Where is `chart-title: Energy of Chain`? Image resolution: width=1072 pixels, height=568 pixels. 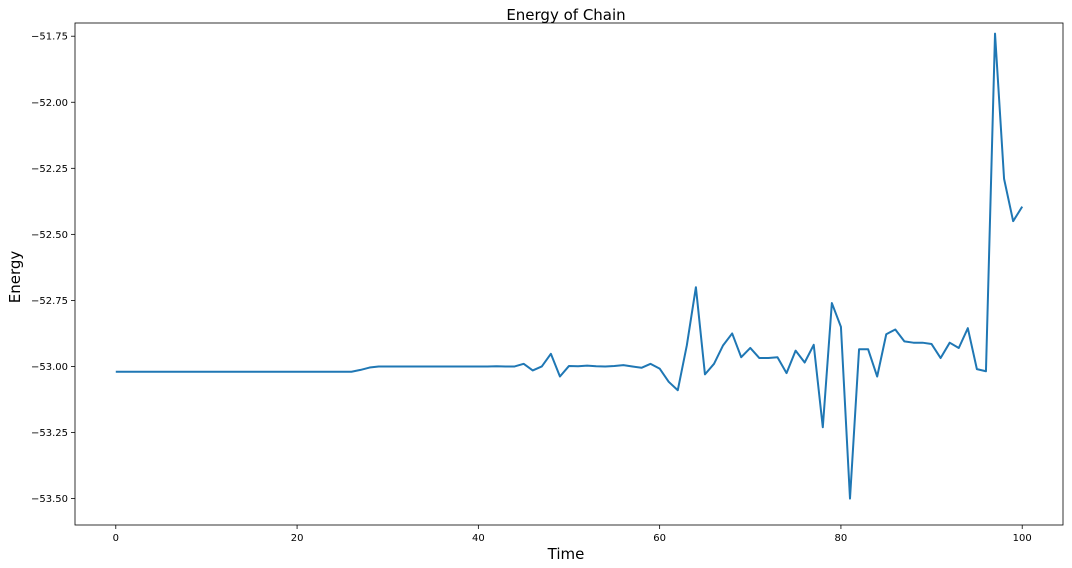 chart-title: Energy of Chain is located at coordinates (565, 15).